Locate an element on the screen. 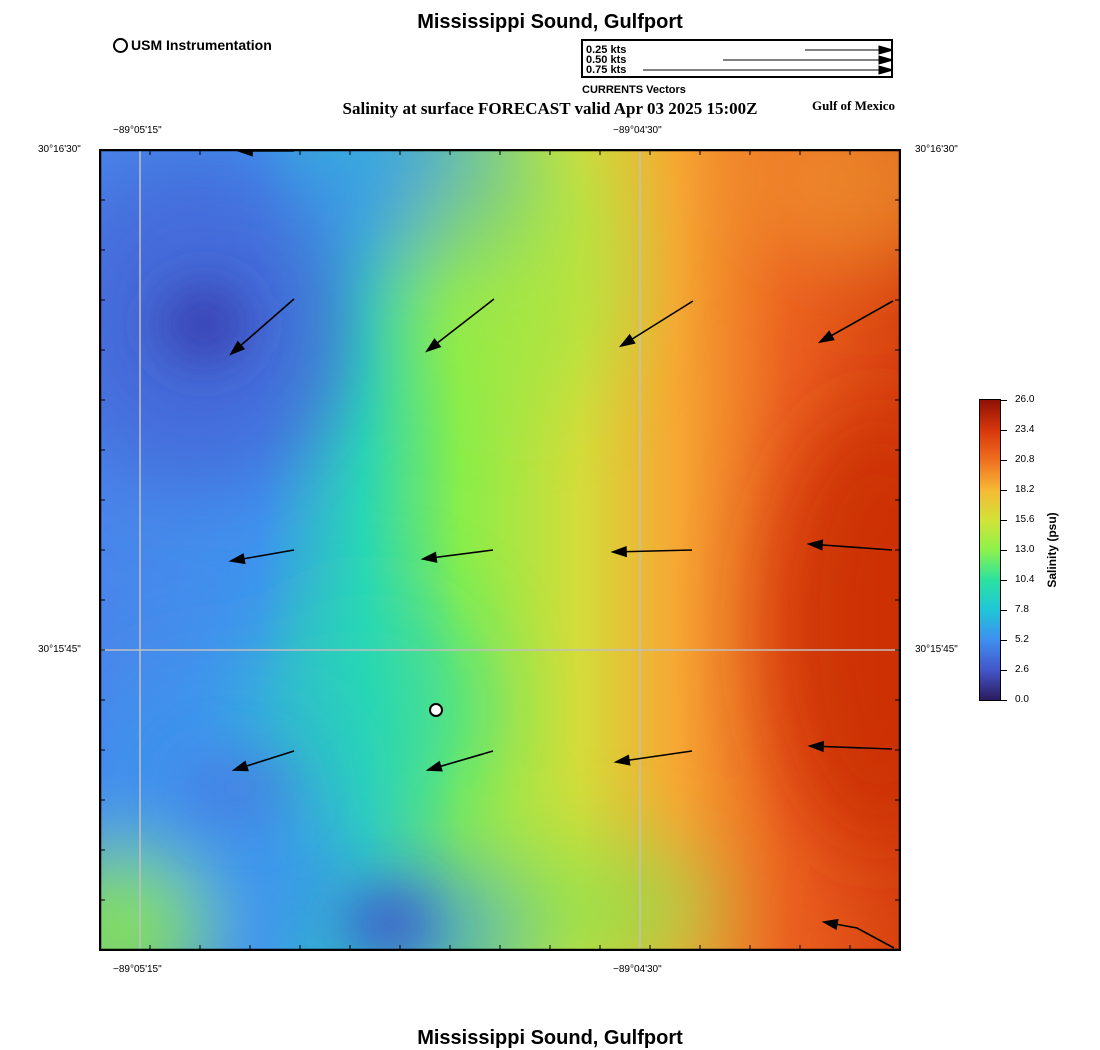 Image resolution: width=1100 pixels, height=1050 pixels. salinity-colorbar is located at coordinates (990, 550).